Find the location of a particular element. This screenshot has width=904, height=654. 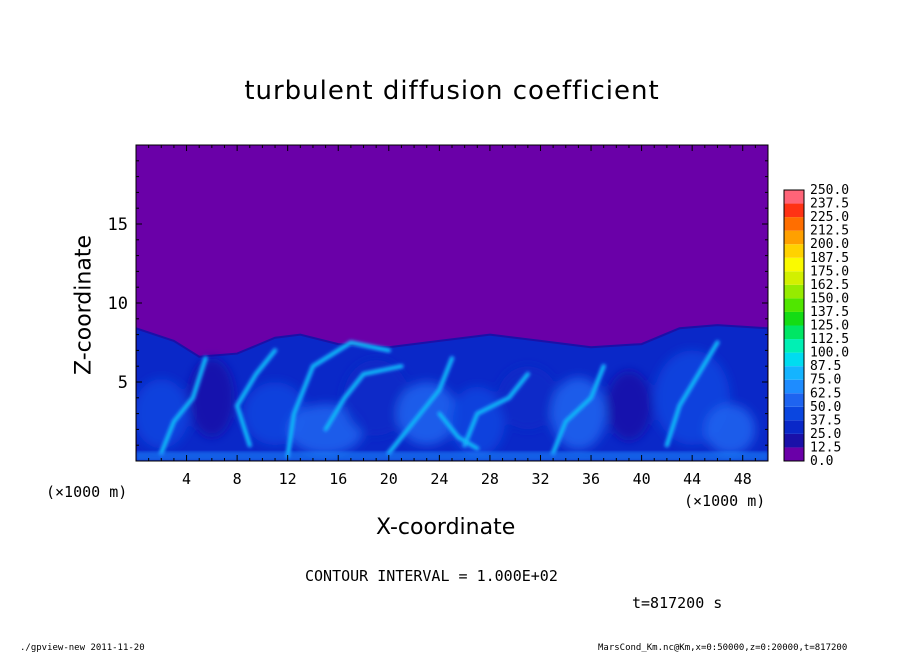

x-tick-label: 12 is located at coordinates (288, 479).